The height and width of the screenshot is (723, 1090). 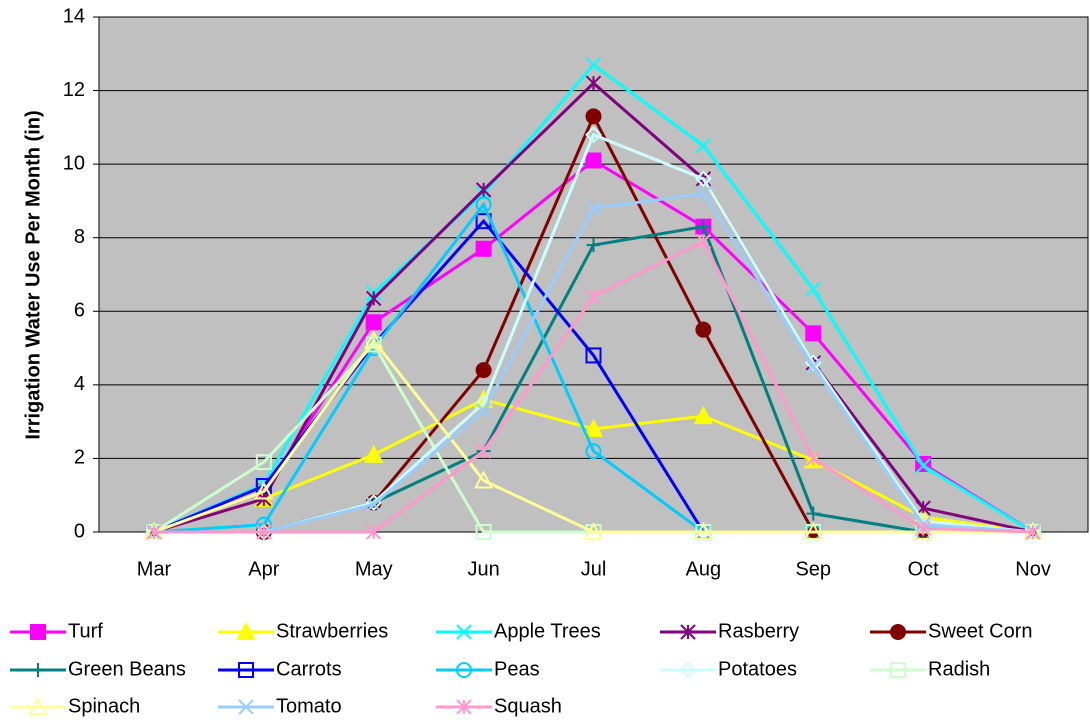 I want to click on legend-item: Sweet Corn, so click(x=951, y=631).